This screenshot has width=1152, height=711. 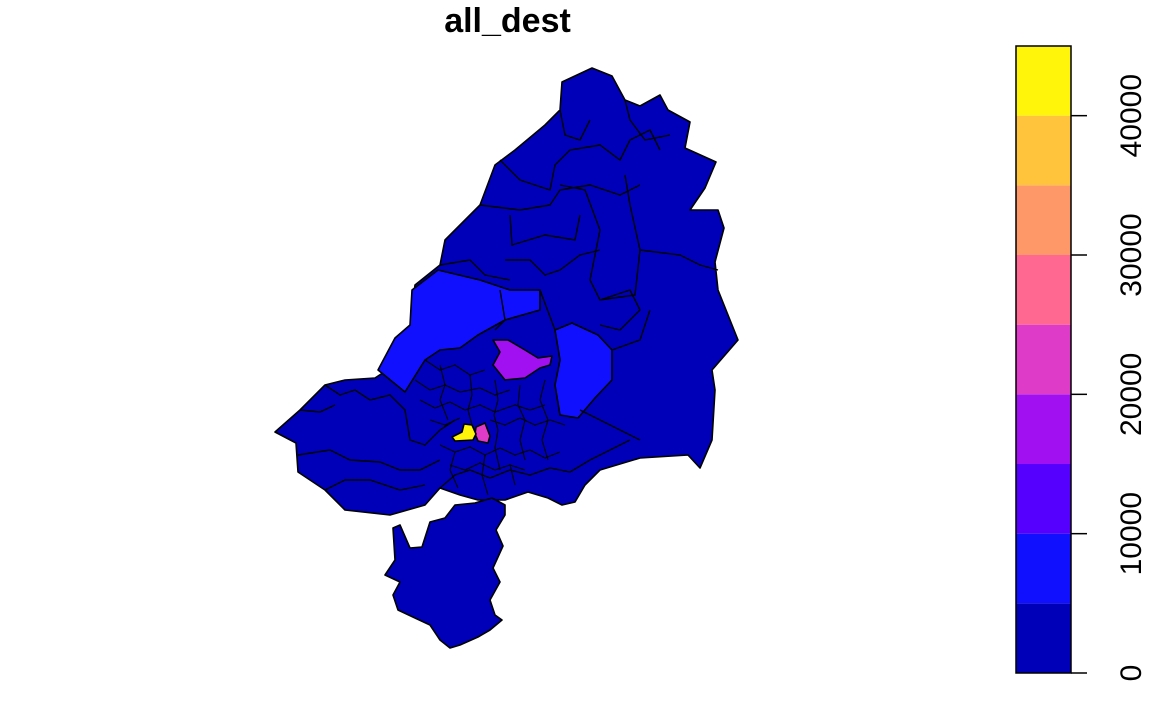 What do you see at coordinates (1131, 673) in the screenshot?
I see `legend-tick-label: 0` at bounding box center [1131, 673].